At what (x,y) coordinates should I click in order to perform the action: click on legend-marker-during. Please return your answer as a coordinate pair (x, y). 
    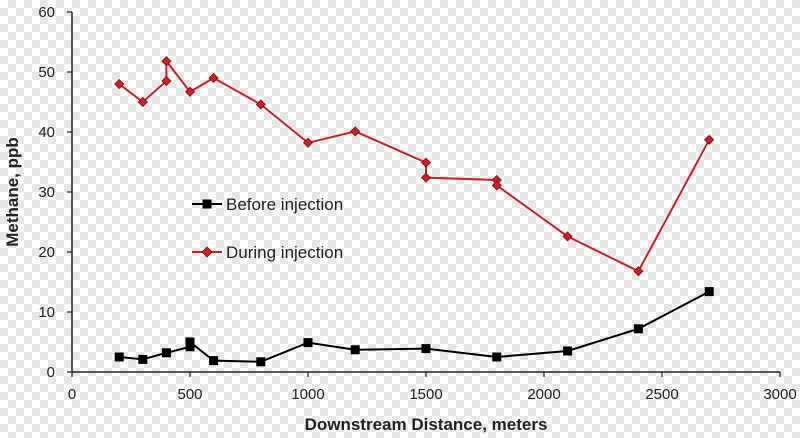
    Looking at the image, I should click on (207, 252).